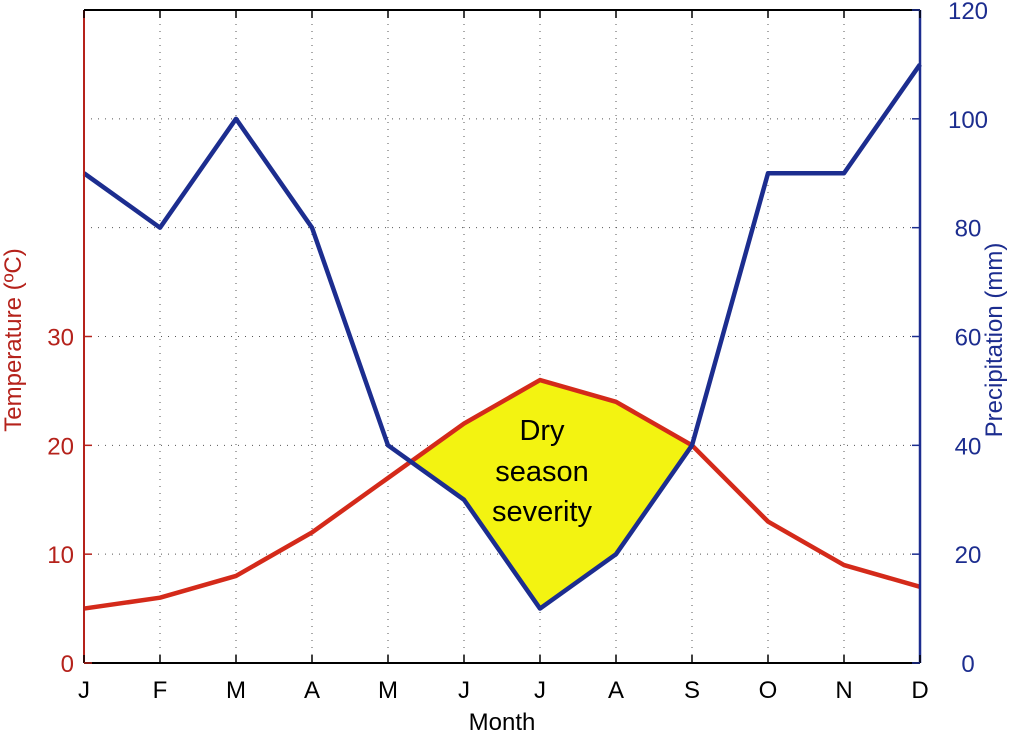  Describe the element at coordinates (968, 555) in the screenshot. I see `right-tick-label: 20` at that location.